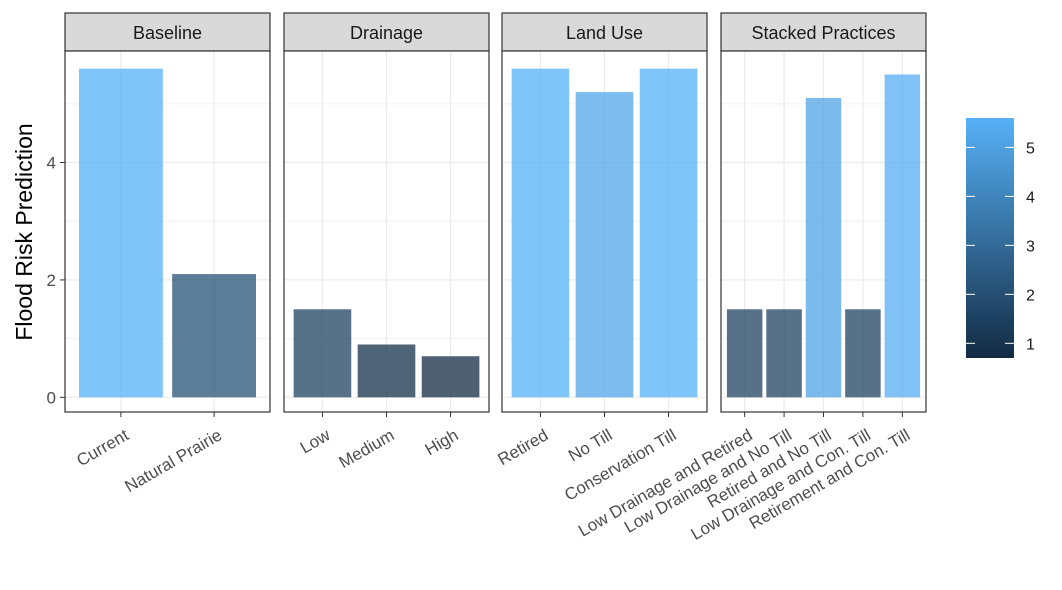 The height and width of the screenshot is (590, 1062). I want to click on legend-tick-label: 5, so click(1030, 148).